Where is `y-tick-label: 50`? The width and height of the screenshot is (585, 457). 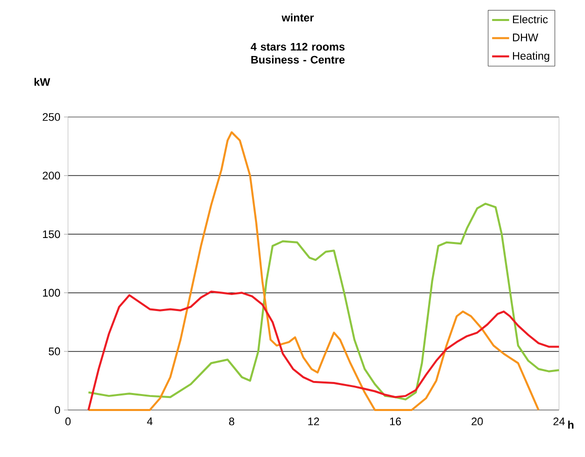
y-tick-label: 50 is located at coordinates (54, 352).